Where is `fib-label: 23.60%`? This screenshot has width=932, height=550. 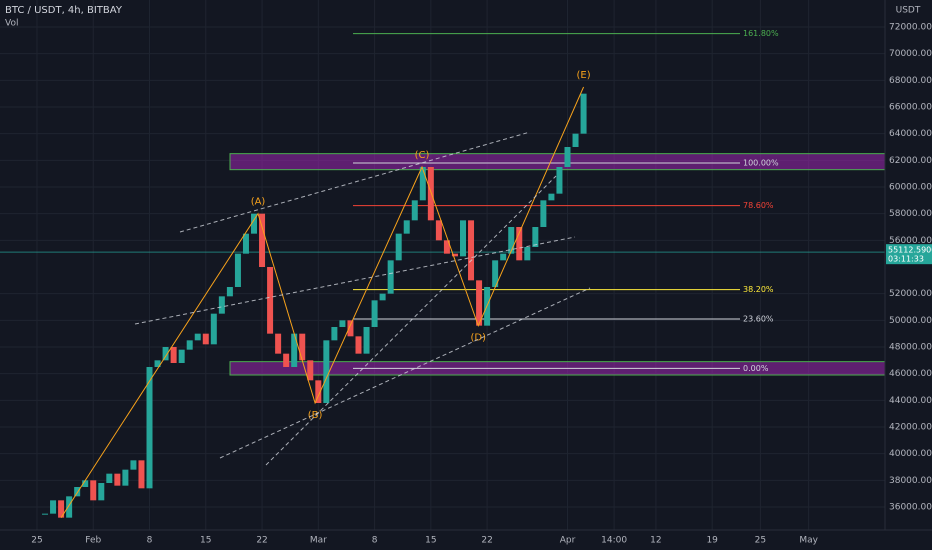 fib-label: 23.60% is located at coordinates (758, 319).